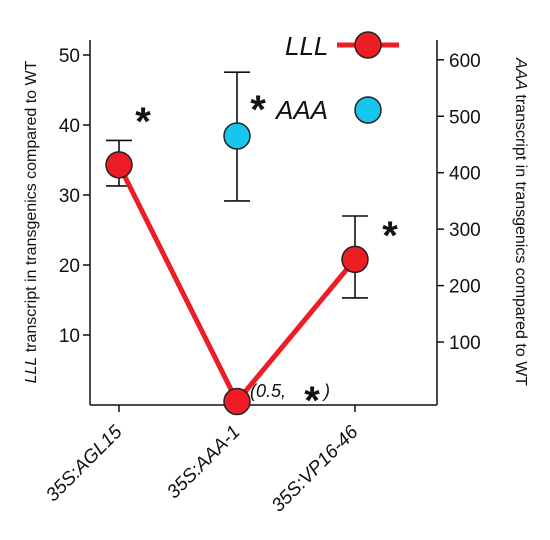  Describe the element at coordinates (465, 174) in the screenshot. I see `right-tick-label-400: 400` at that location.